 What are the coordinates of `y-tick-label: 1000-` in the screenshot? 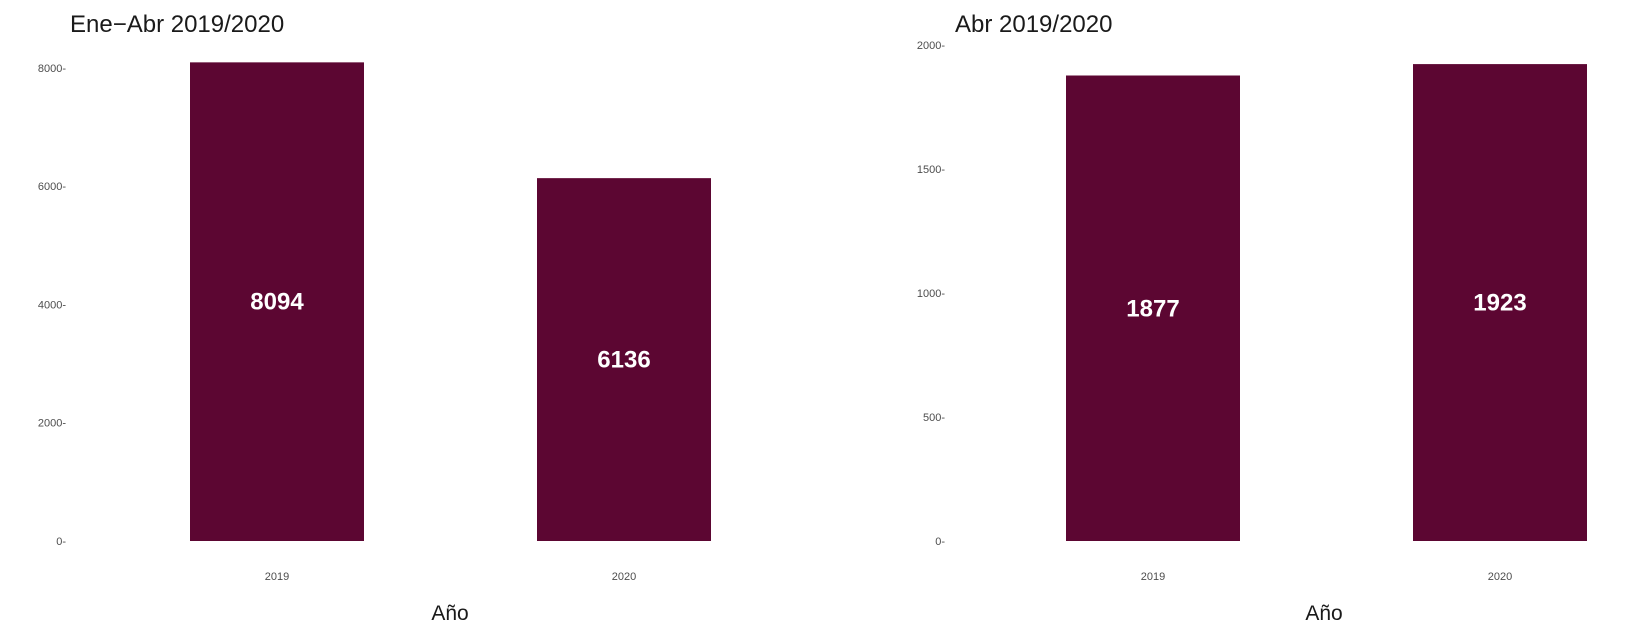 It's located at (931, 294).